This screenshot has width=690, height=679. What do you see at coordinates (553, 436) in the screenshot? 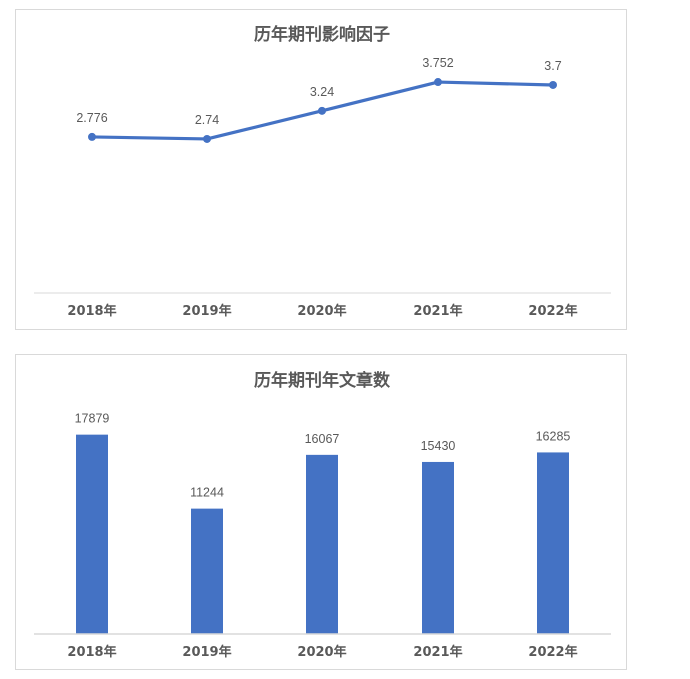
I see `data-label: 16285` at bounding box center [553, 436].